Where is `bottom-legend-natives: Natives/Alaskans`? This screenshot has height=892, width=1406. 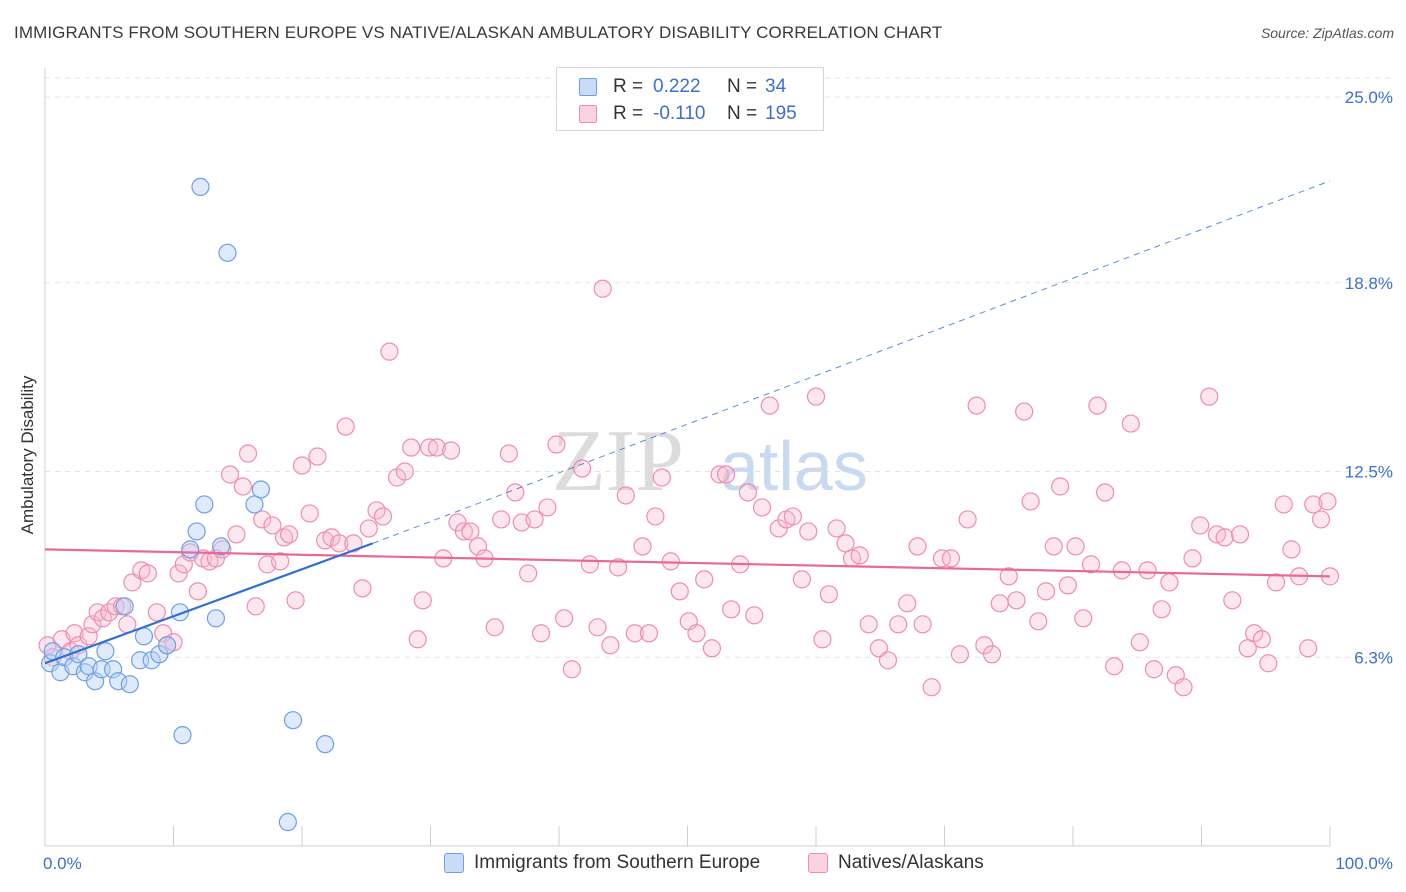
bottom-legend-natives: Natives/Alaskans is located at coordinates (896, 863).